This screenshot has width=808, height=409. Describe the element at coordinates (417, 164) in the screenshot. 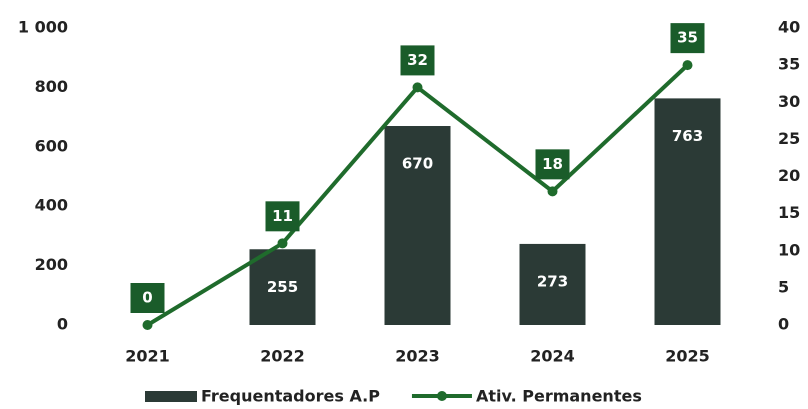

I see `bar-value-label: 670` at that location.